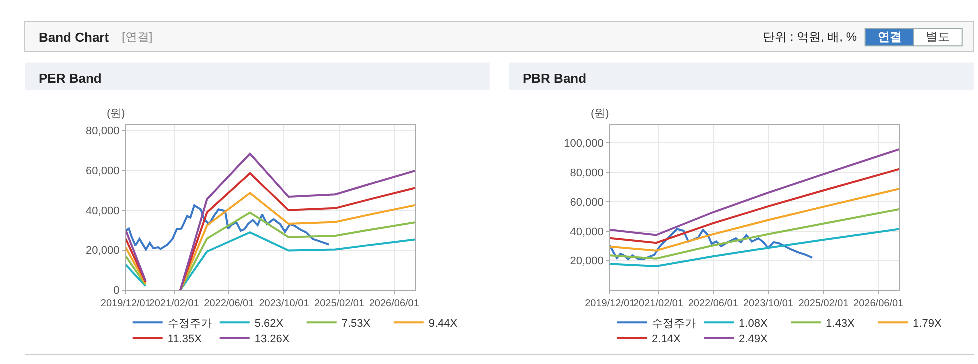 The image size is (978, 364). Describe the element at coordinates (272, 340) in the screenshot. I see `legend-label: 13.26X` at that location.